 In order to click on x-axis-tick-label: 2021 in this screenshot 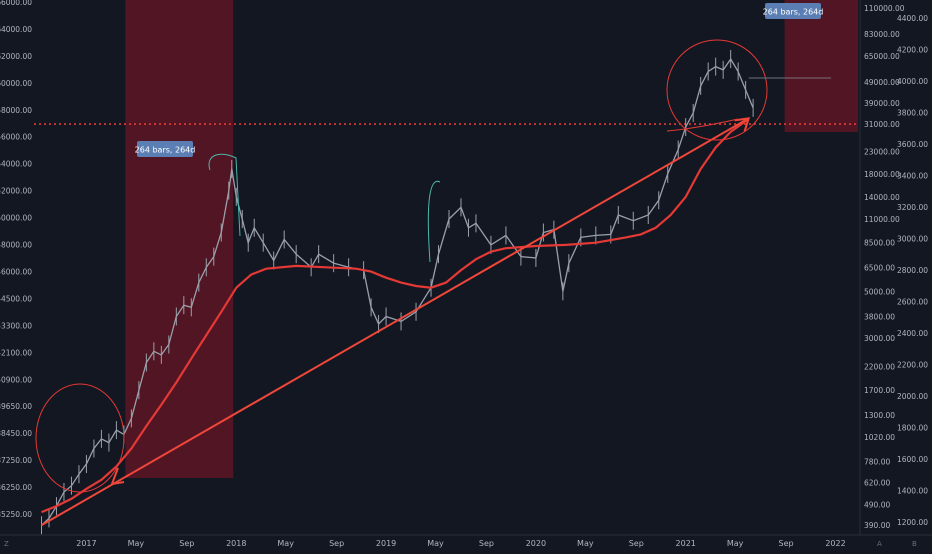, I will do `click(686, 543)`.